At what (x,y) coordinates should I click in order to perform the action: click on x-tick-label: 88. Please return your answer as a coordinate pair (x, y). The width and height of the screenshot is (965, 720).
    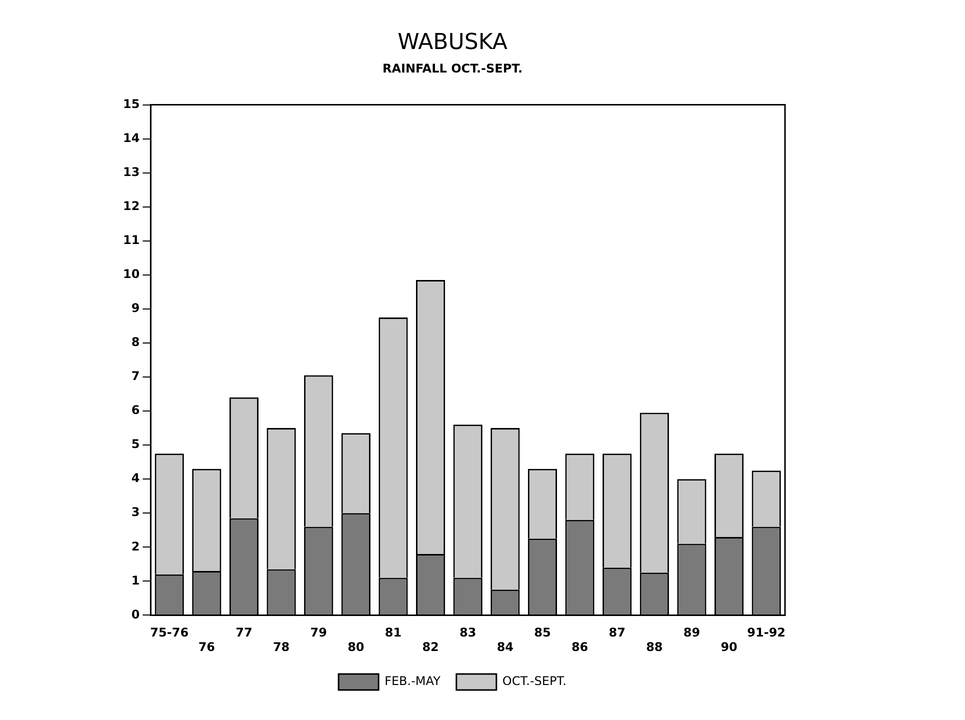
    Looking at the image, I should click on (654, 647).